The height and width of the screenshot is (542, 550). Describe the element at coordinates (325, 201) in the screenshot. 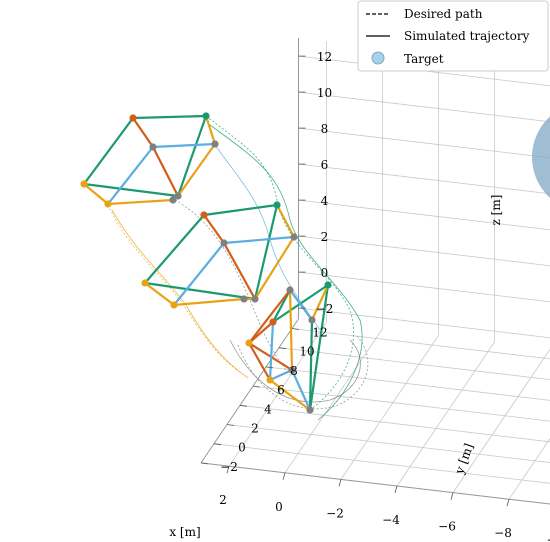

I see `z-tick-label: 4` at that location.